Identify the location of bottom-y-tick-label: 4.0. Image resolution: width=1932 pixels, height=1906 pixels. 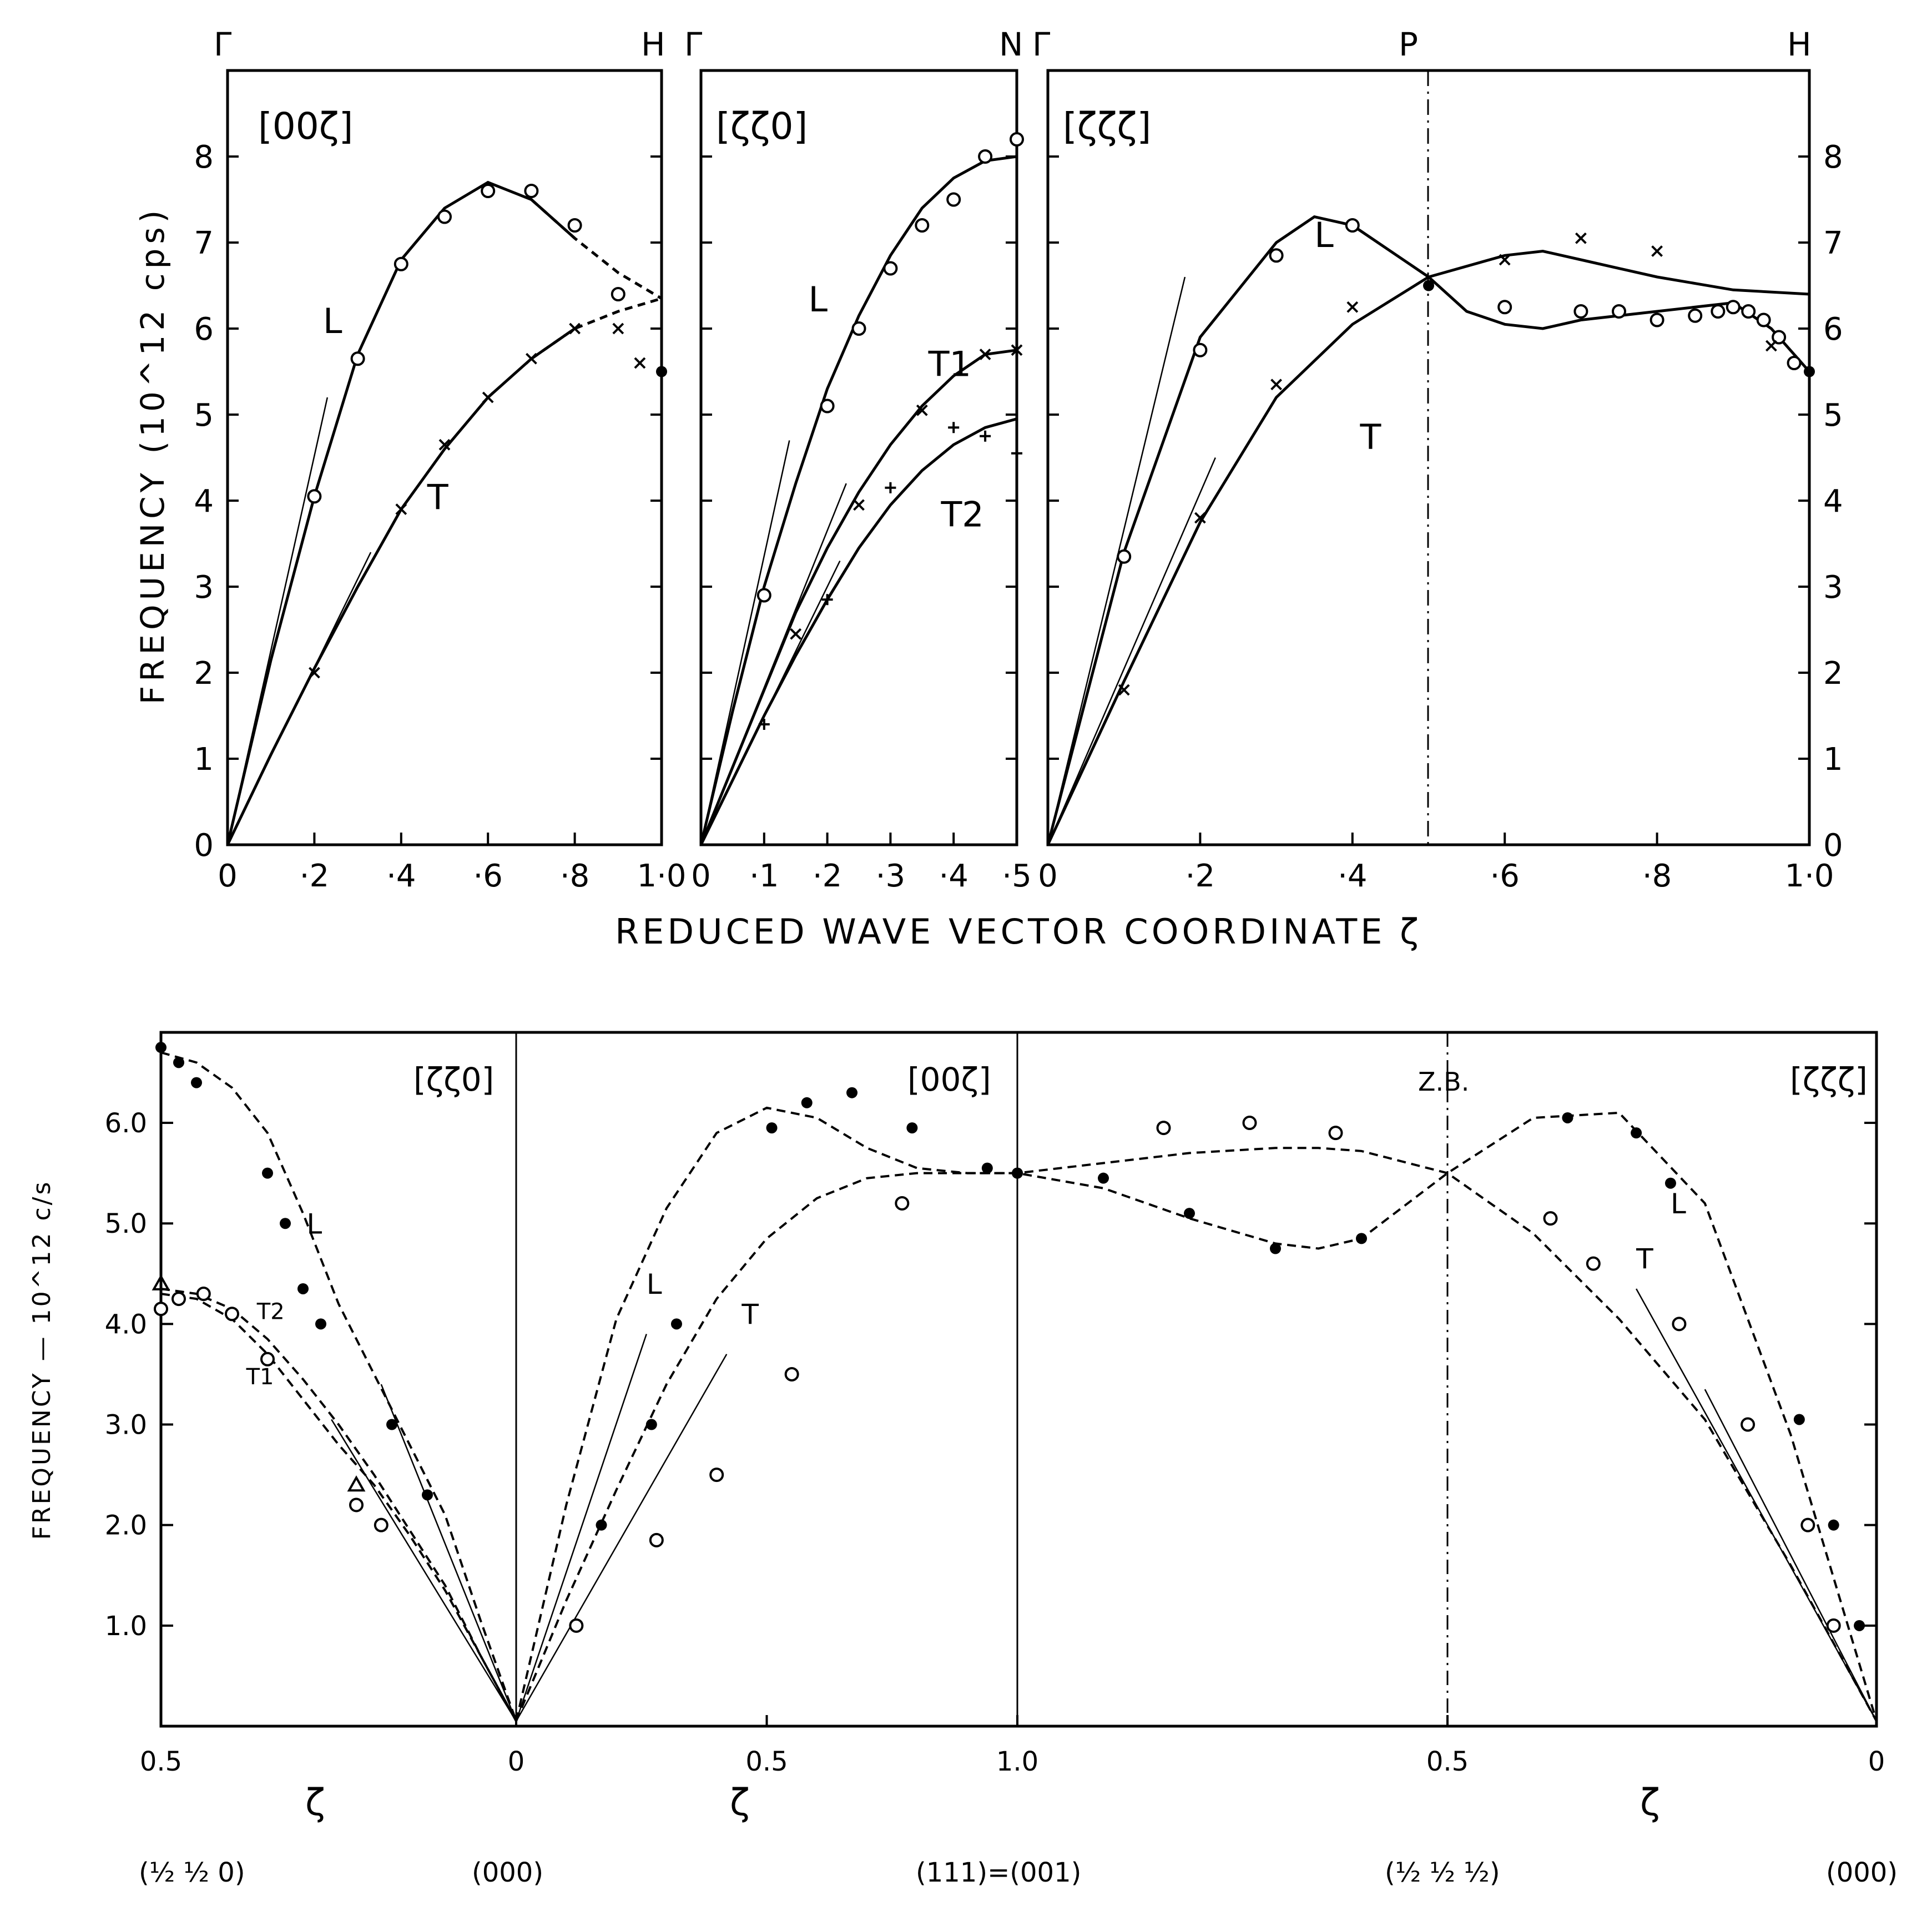
(126, 1324).